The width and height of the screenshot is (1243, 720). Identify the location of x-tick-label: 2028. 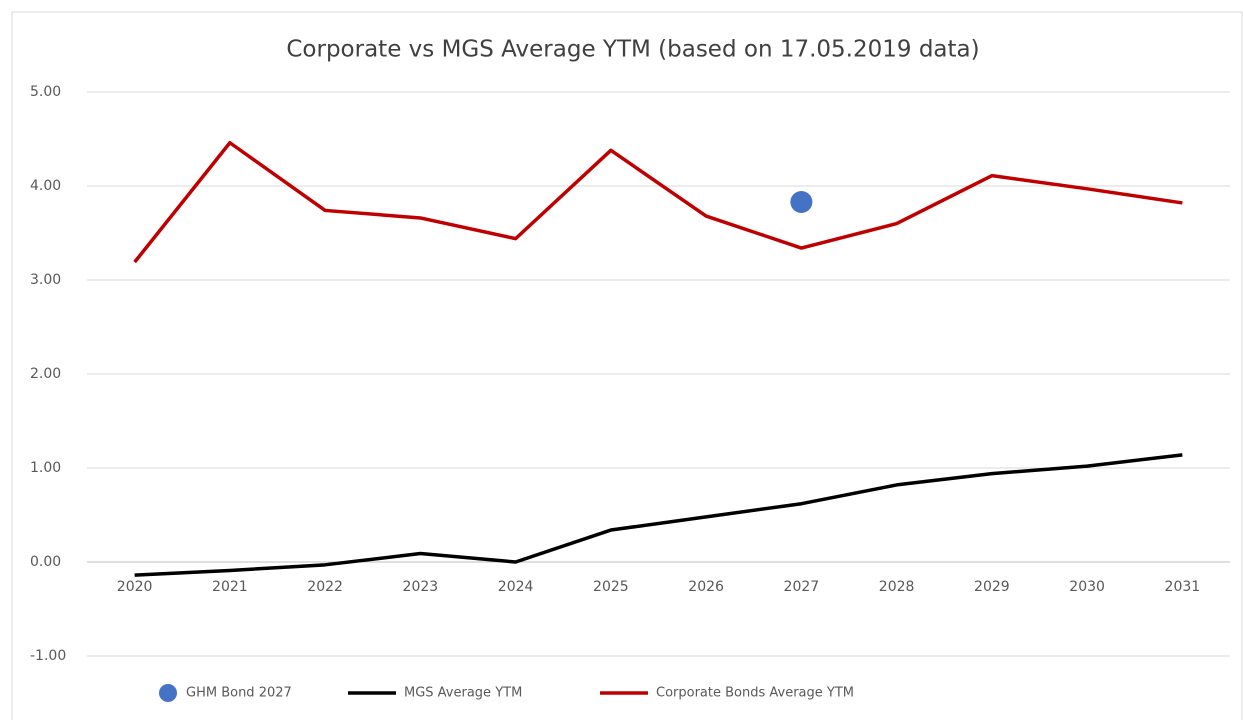
(897, 587).